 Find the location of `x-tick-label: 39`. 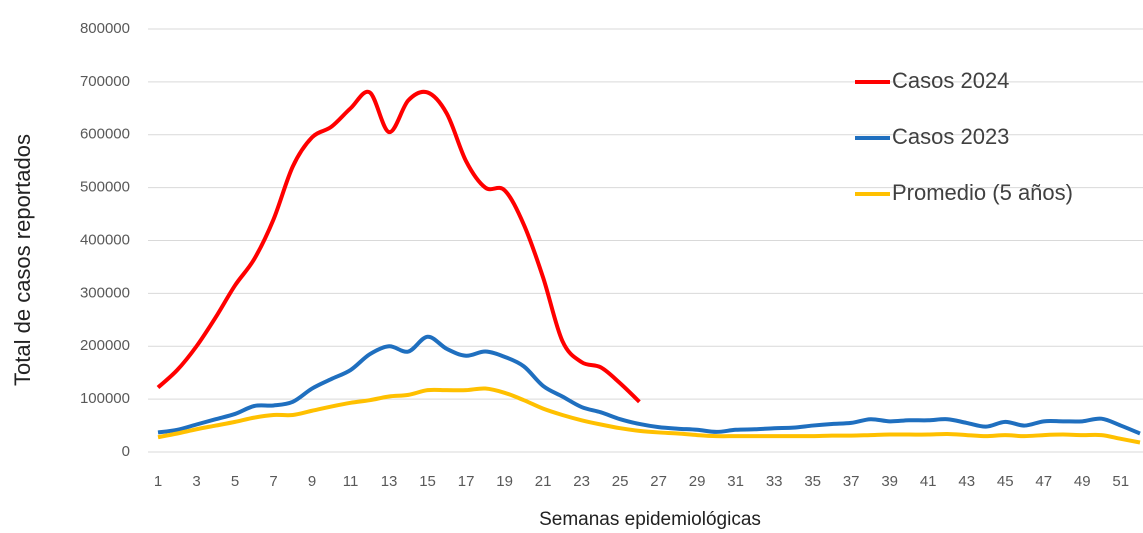

x-tick-label: 39 is located at coordinates (889, 481).